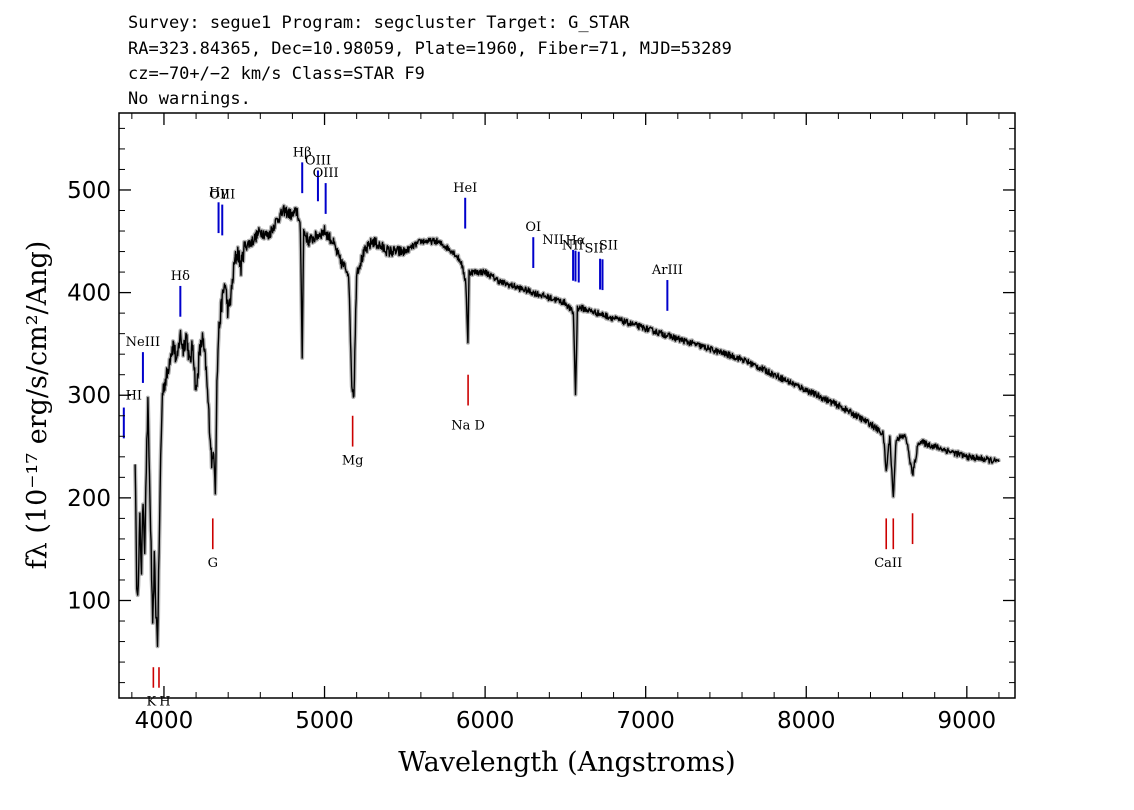  Describe the element at coordinates (218, 192) in the screenshot. I see `emission-line-label: Hγ` at that location.